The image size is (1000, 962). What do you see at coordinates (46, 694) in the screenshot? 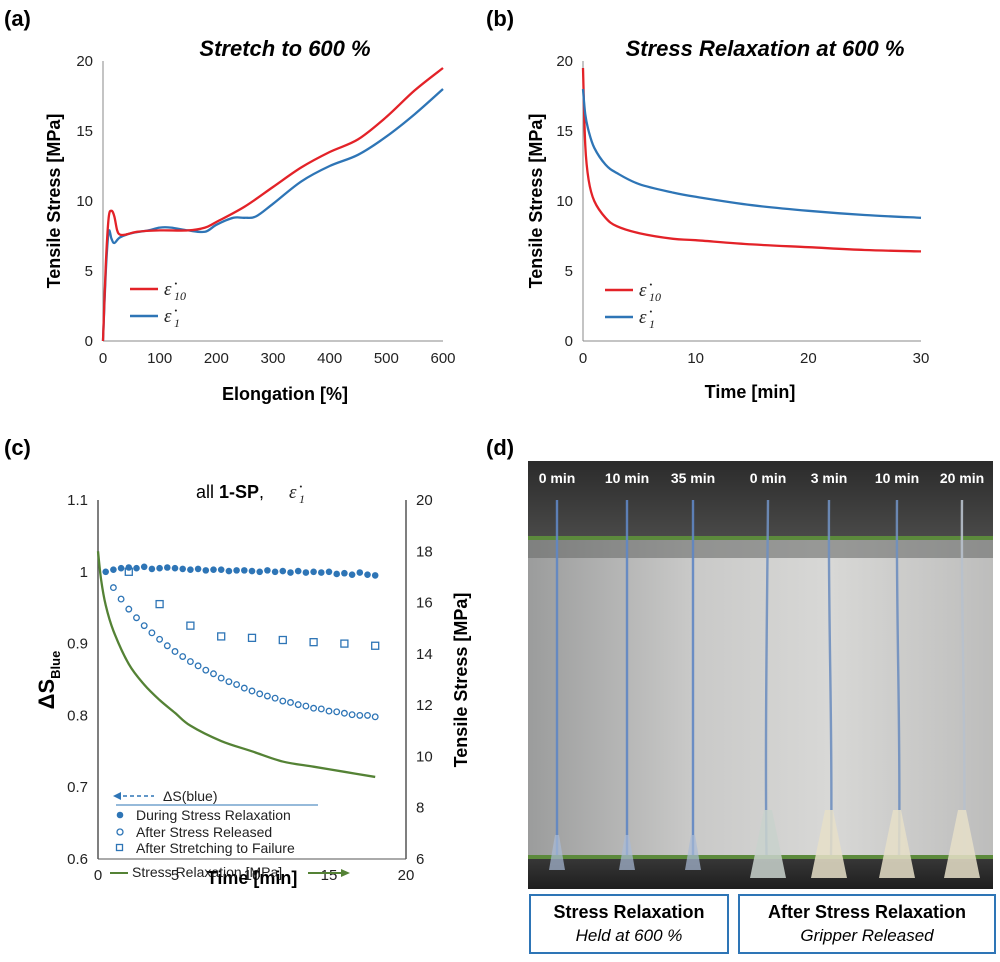
I see `panel-c-y-label-main: ΔS` at bounding box center [46, 694].